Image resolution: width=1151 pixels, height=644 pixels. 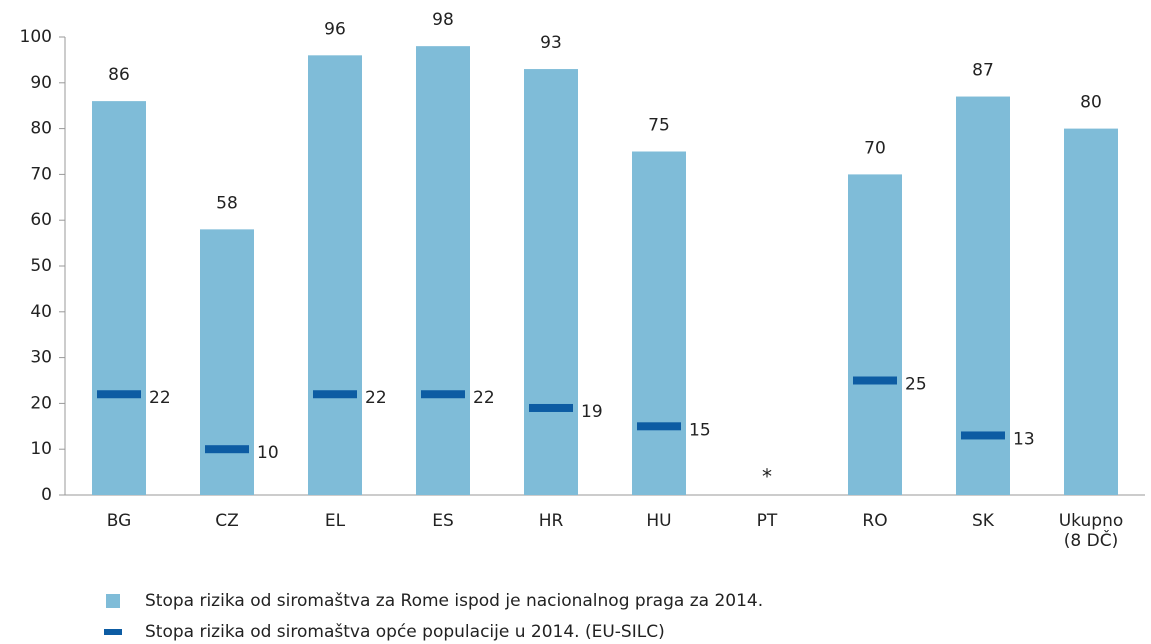 What do you see at coordinates (1024, 439) in the screenshot?
I see `marker-value-label: 13` at bounding box center [1024, 439].